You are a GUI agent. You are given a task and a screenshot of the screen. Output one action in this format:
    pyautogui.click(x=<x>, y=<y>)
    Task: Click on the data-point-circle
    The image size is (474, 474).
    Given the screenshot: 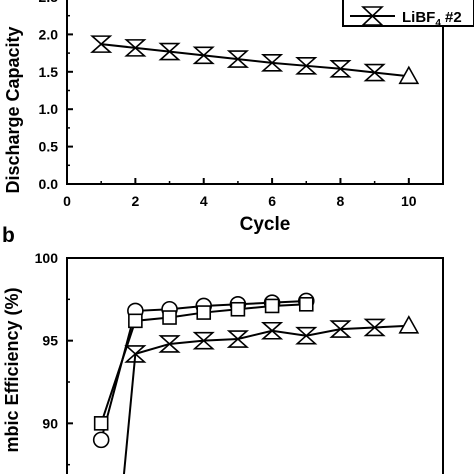 What is the action you would take?
    pyautogui.click(x=101, y=440)
    